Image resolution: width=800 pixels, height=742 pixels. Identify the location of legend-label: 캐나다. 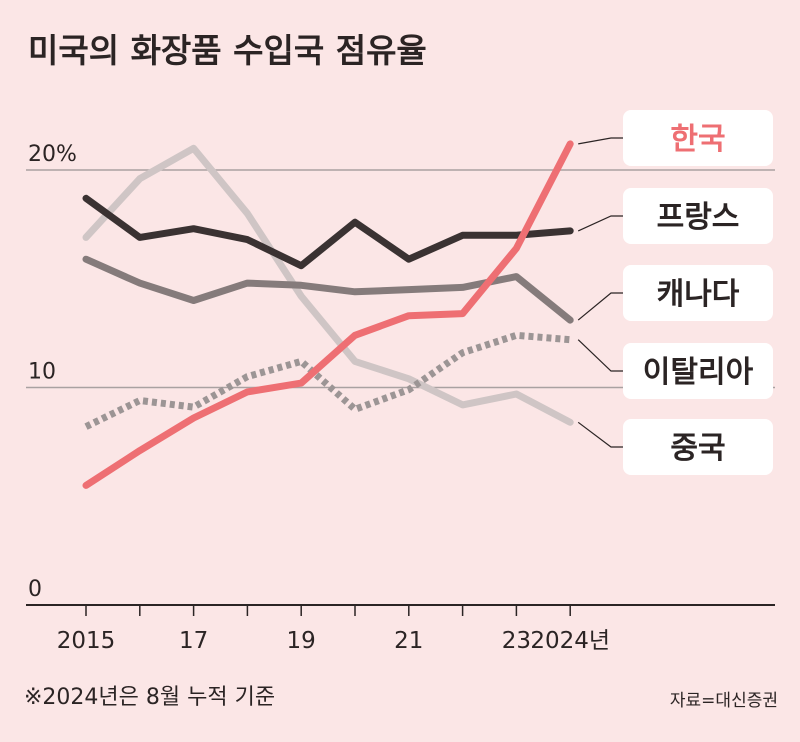
(698, 294).